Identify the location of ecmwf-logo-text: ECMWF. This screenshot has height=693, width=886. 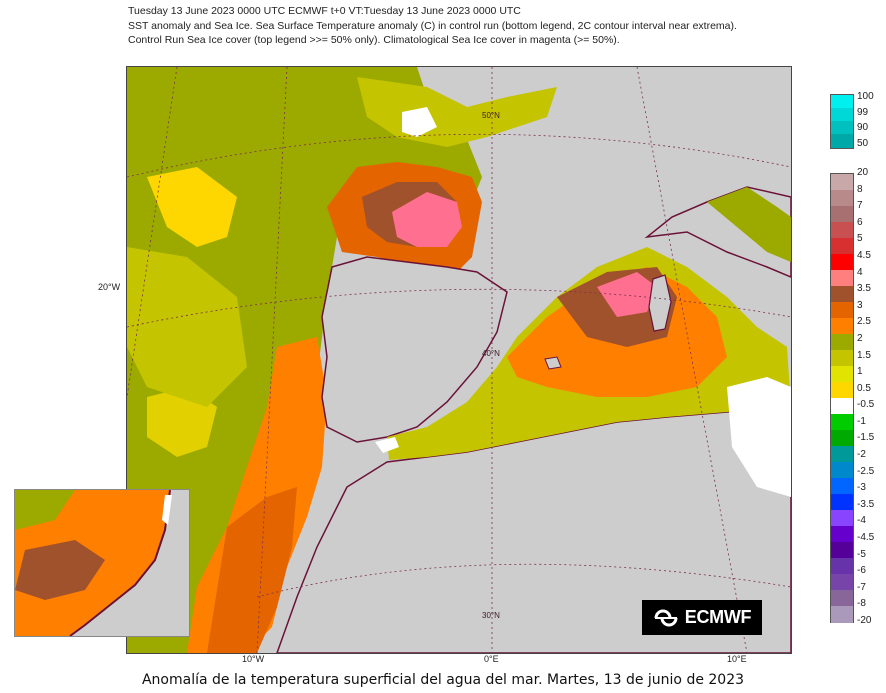
(718, 617).